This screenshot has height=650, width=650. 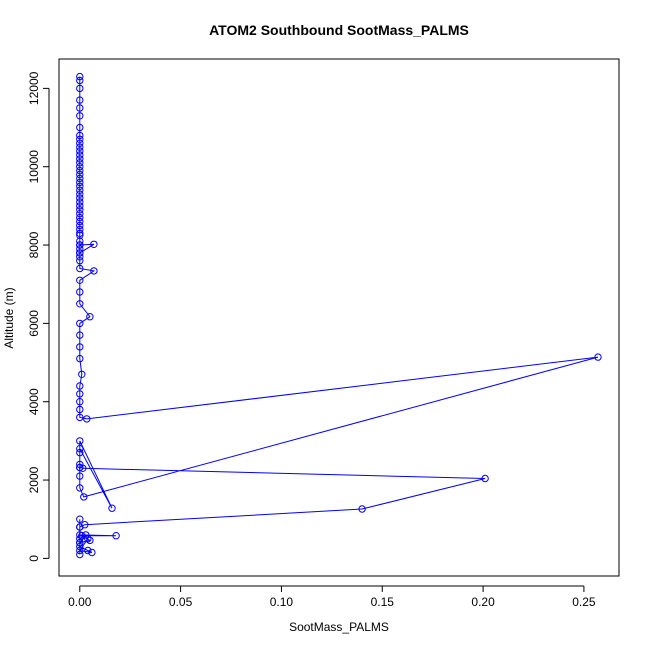 I want to click on y-tick-label: 12000, so click(x=34, y=88).